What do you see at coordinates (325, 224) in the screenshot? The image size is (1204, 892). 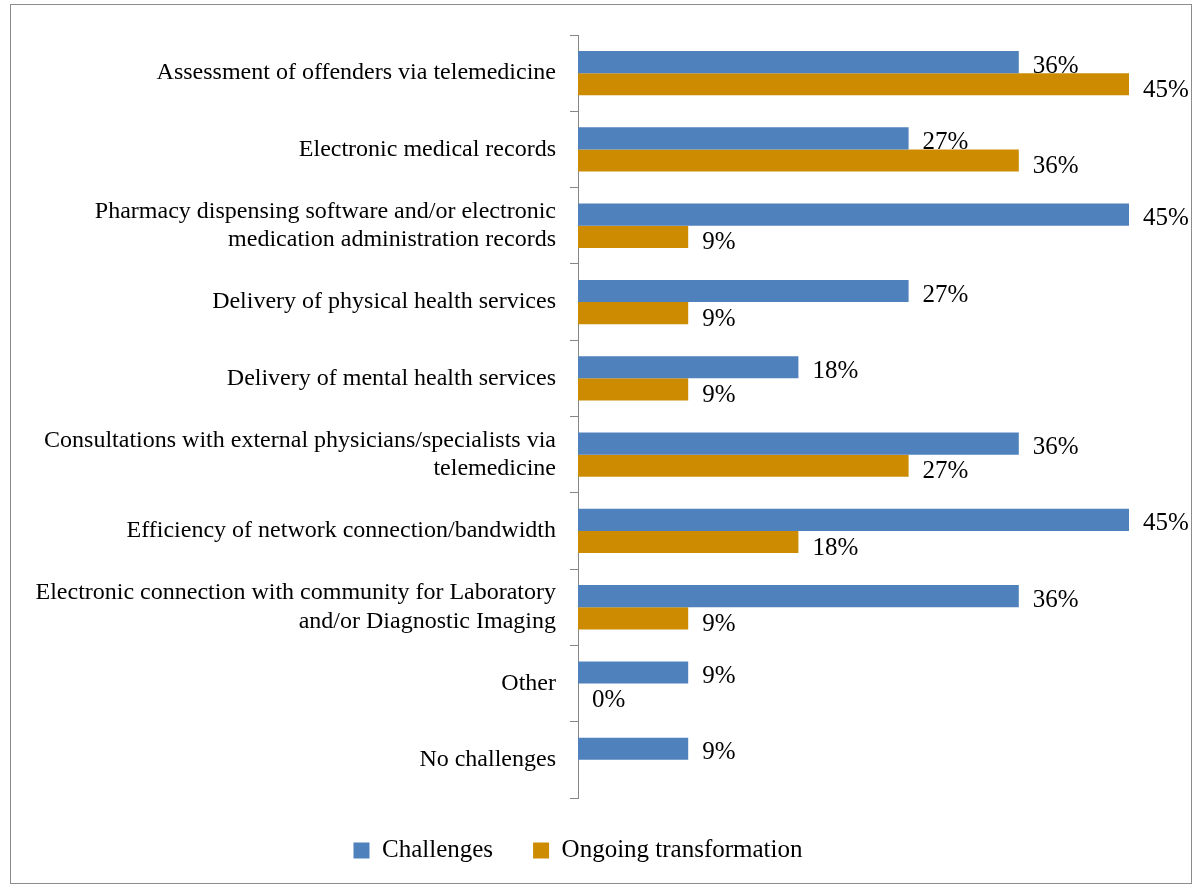 I see `y-tick-label: Pharmacy dispensing software and/or electronic medication administration records` at bounding box center [325, 224].